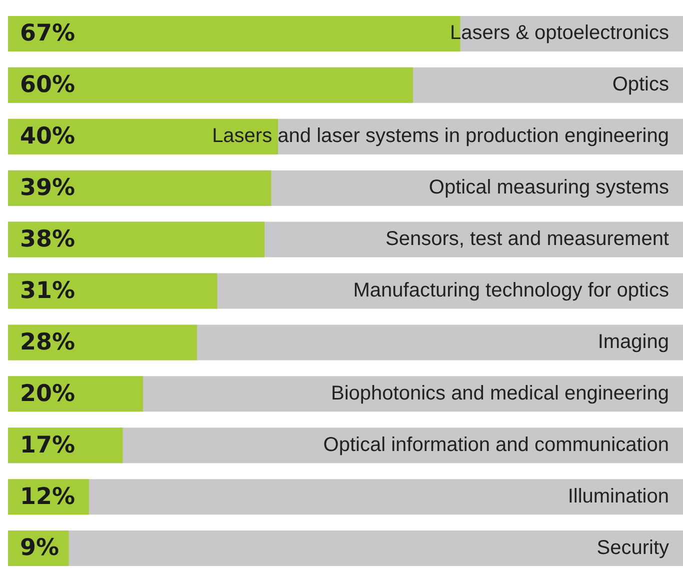 Image resolution: width=683 pixels, height=574 pixels. I want to click on data-label: 40%, so click(48, 137).